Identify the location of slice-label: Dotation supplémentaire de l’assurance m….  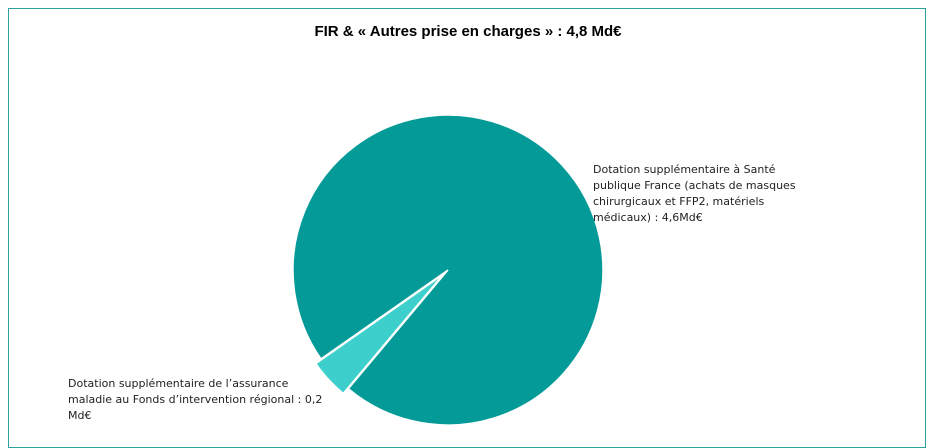
(195, 399).